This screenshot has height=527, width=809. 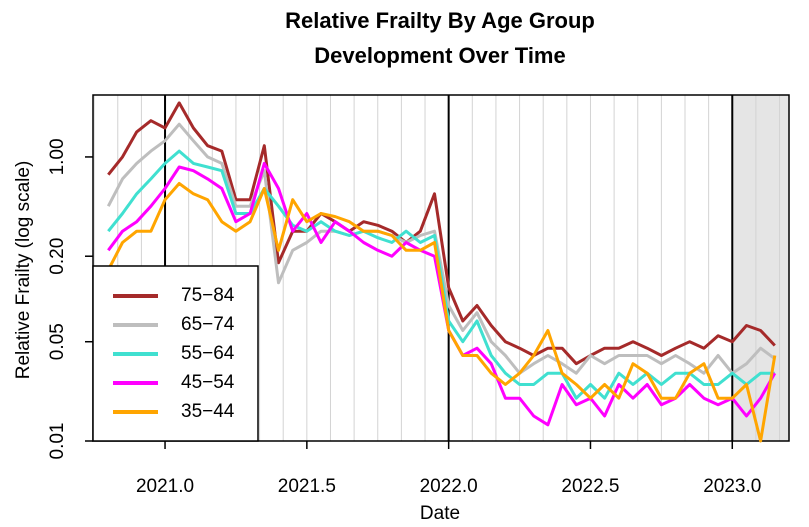 I want to click on y-tick-label: 0.01, so click(x=57, y=441).